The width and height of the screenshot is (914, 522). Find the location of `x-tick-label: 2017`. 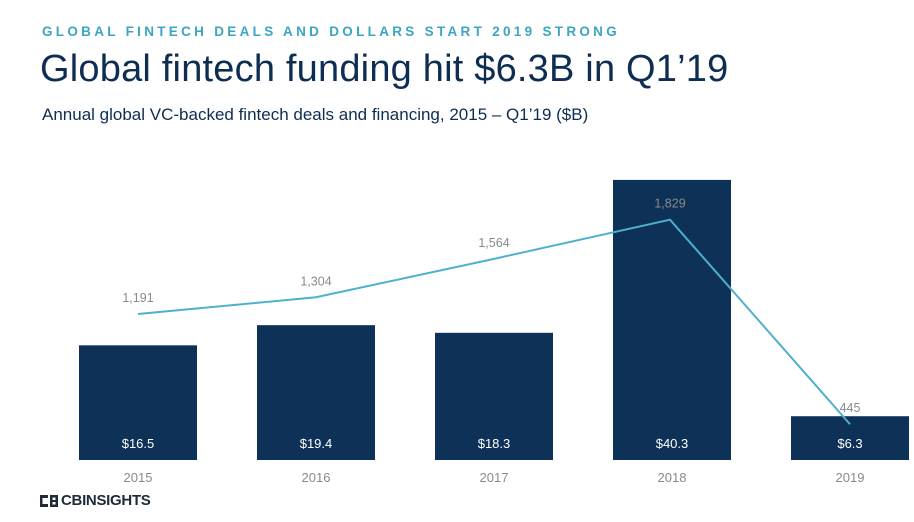

x-tick-label: 2017 is located at coordinates (494, 477).